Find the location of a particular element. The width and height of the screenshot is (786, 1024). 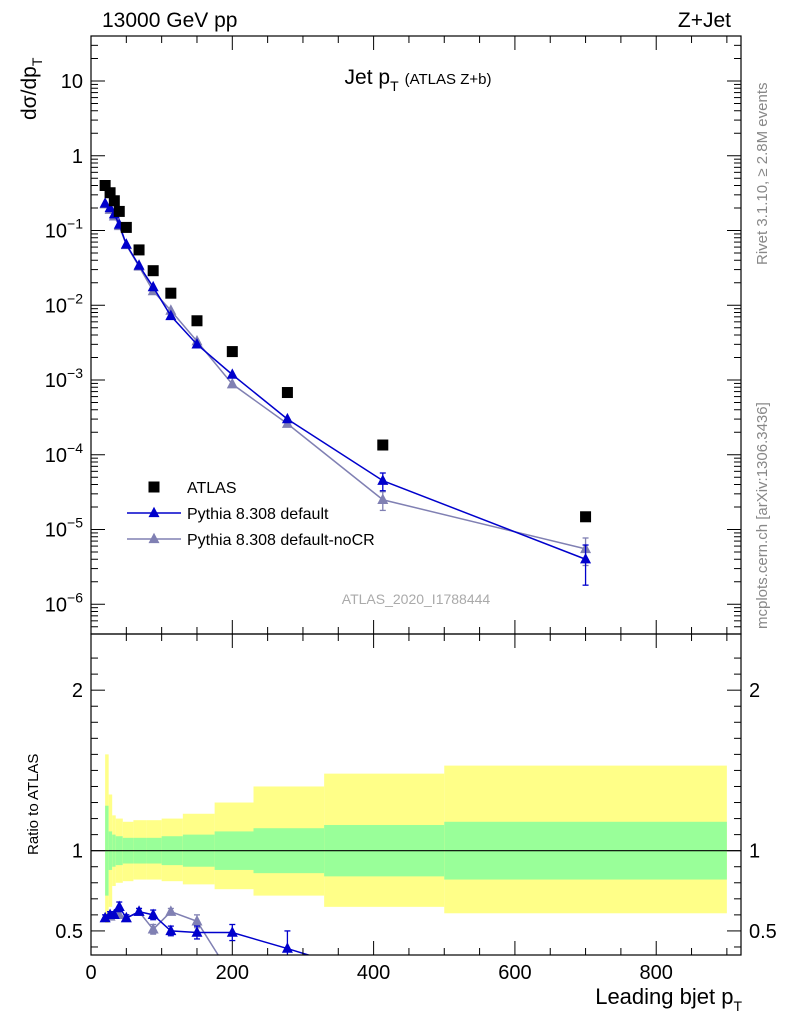

title-note: (ATLAS Z+b) is located at coordinates (448, 79).